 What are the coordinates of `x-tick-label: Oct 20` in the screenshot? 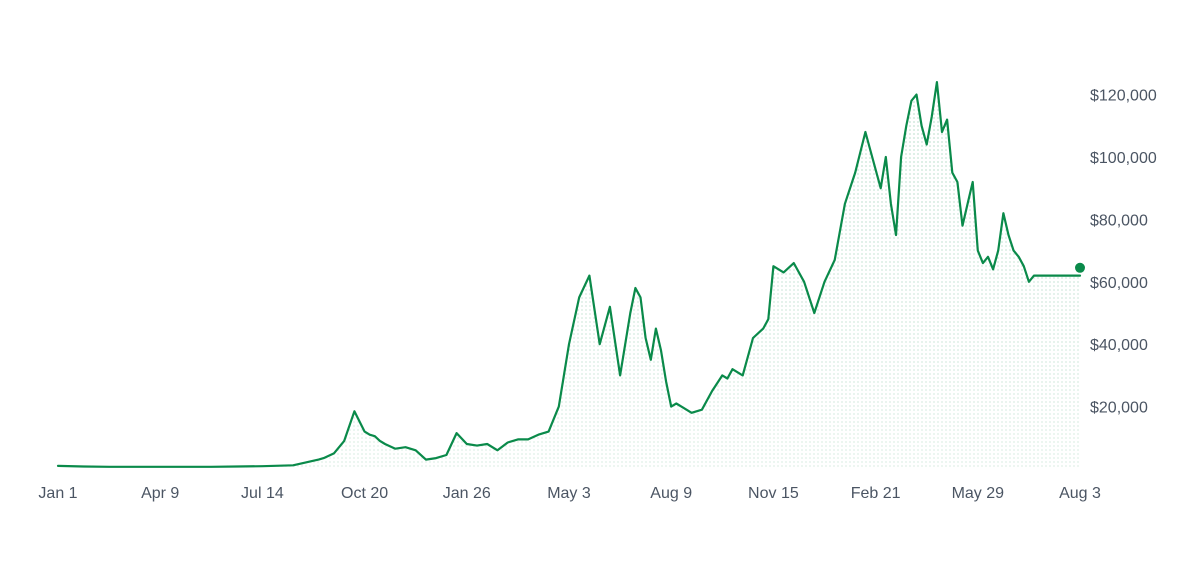 It's located at (364, 493).